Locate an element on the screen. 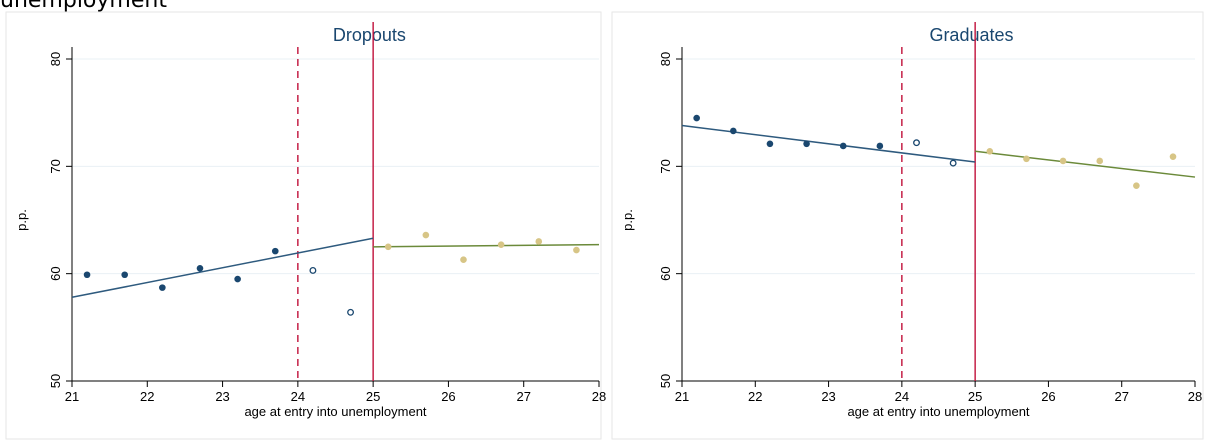  chart-title: Dropouts is located at coordinates (369, 35).